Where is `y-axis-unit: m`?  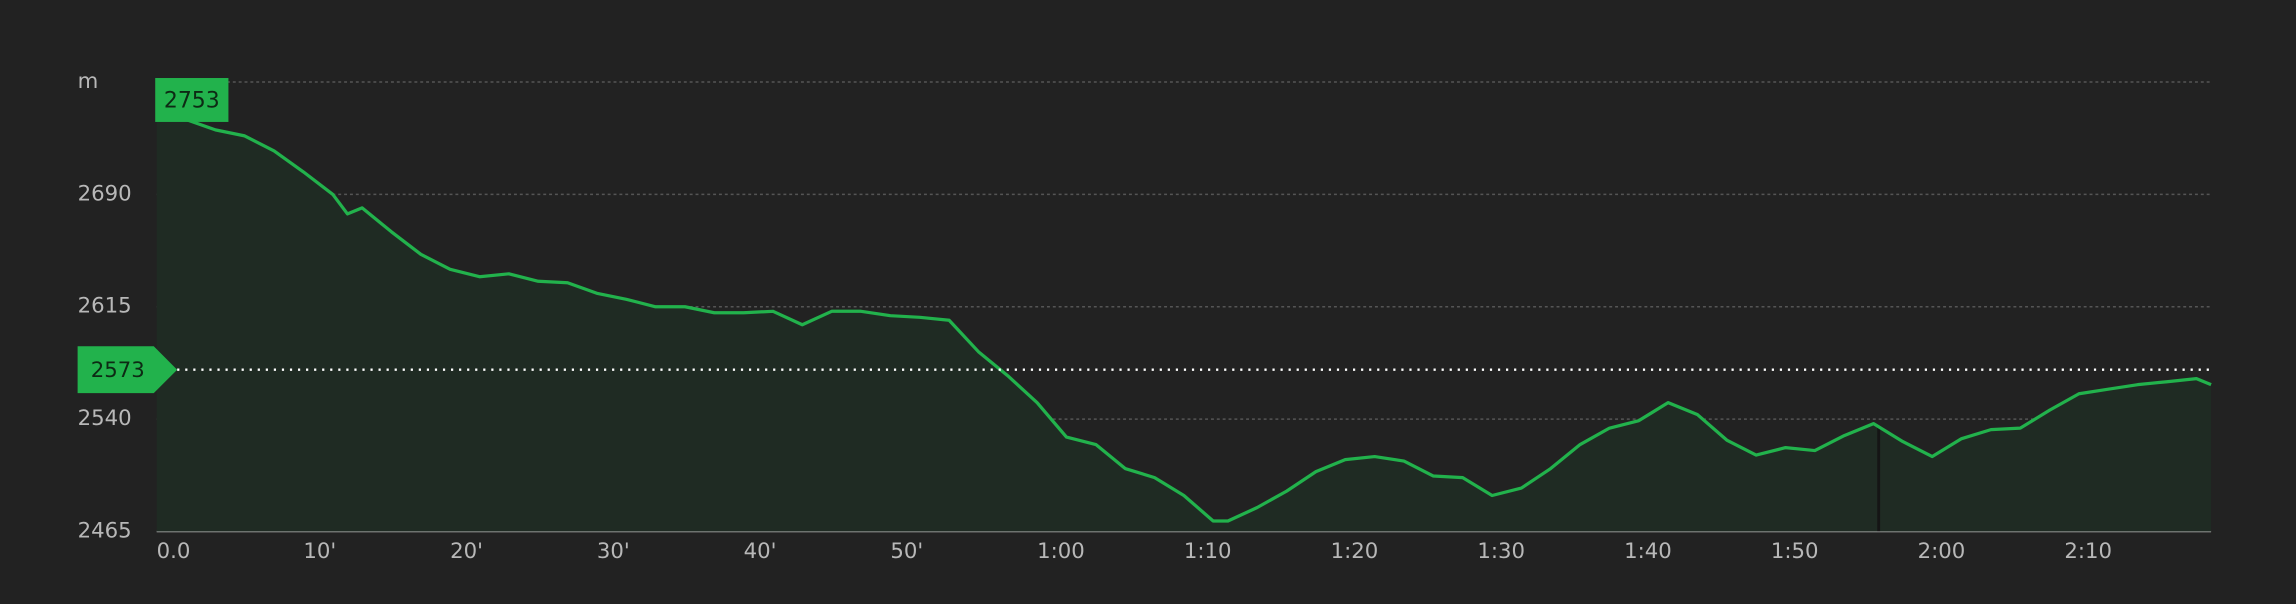
y-axis-unit: m is located at coordinates (88, 81).